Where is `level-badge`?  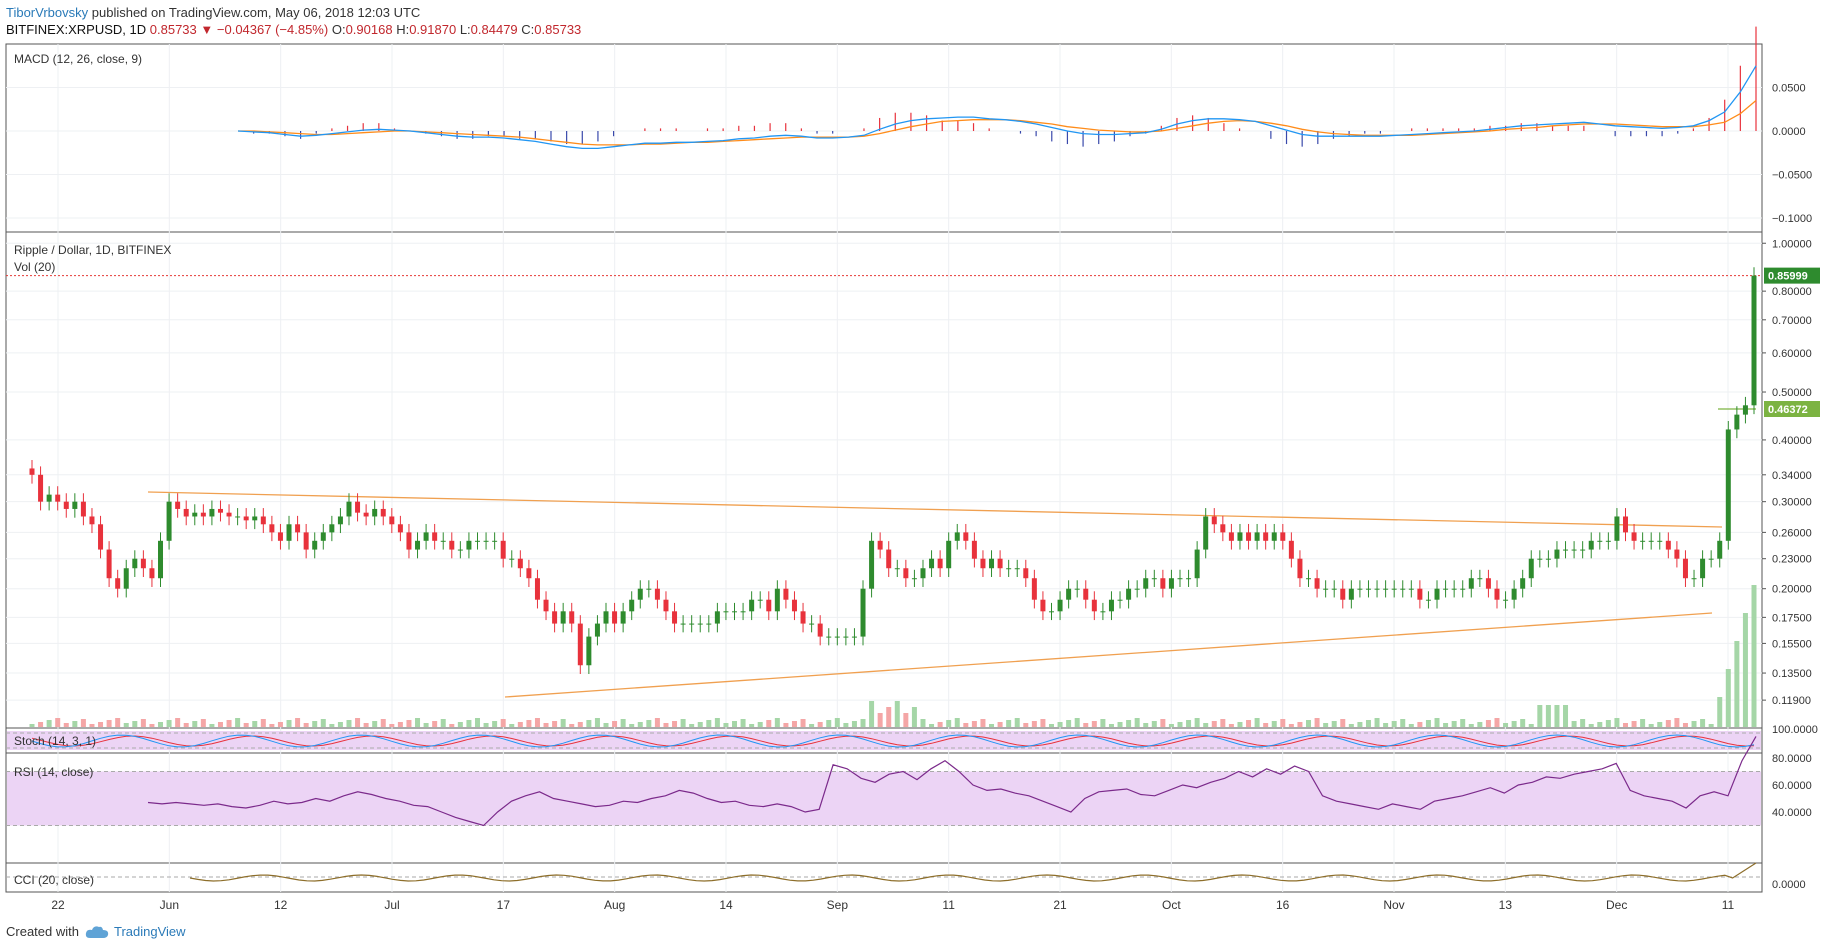
level-badge is located at coordinates (1792, 409).